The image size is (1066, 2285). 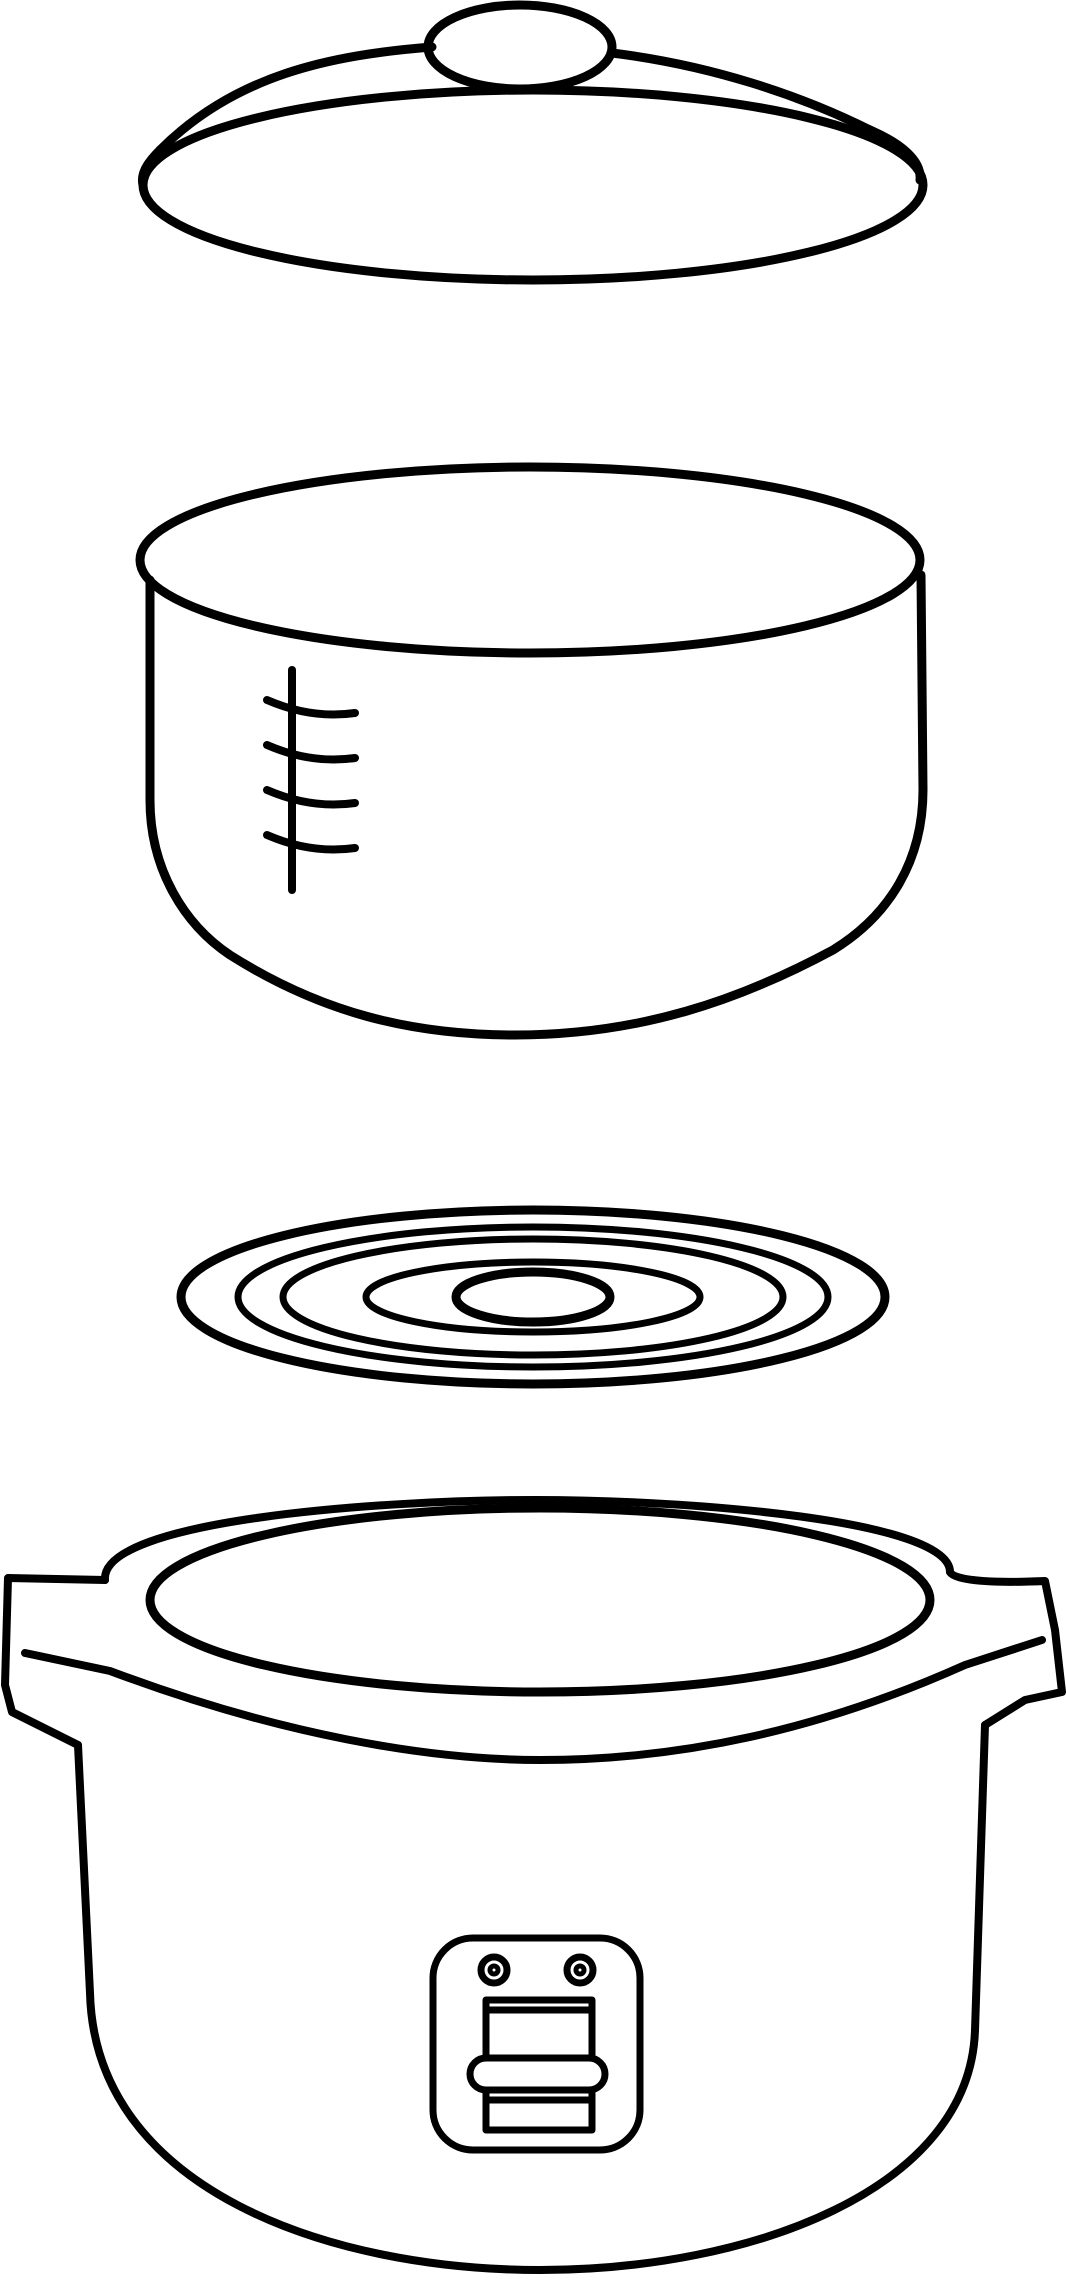 I want to click on indicator-light-left-inner, so click(x=494, y=1970).